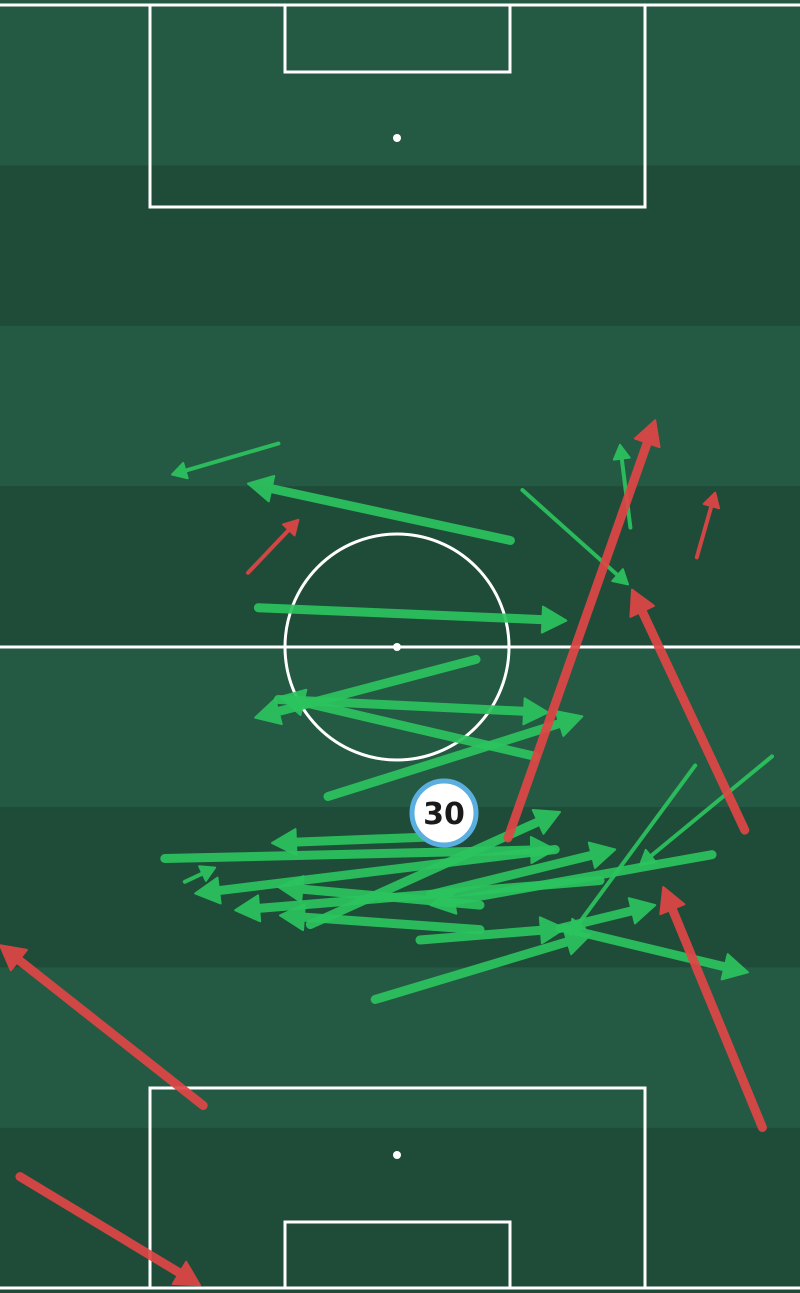 This screenshot has height=1293, width=800. What do you see at coordinates (397, 1255) in the screenshot?
I see `bottom-six-yard-box` at bounding box center [397, 1255].